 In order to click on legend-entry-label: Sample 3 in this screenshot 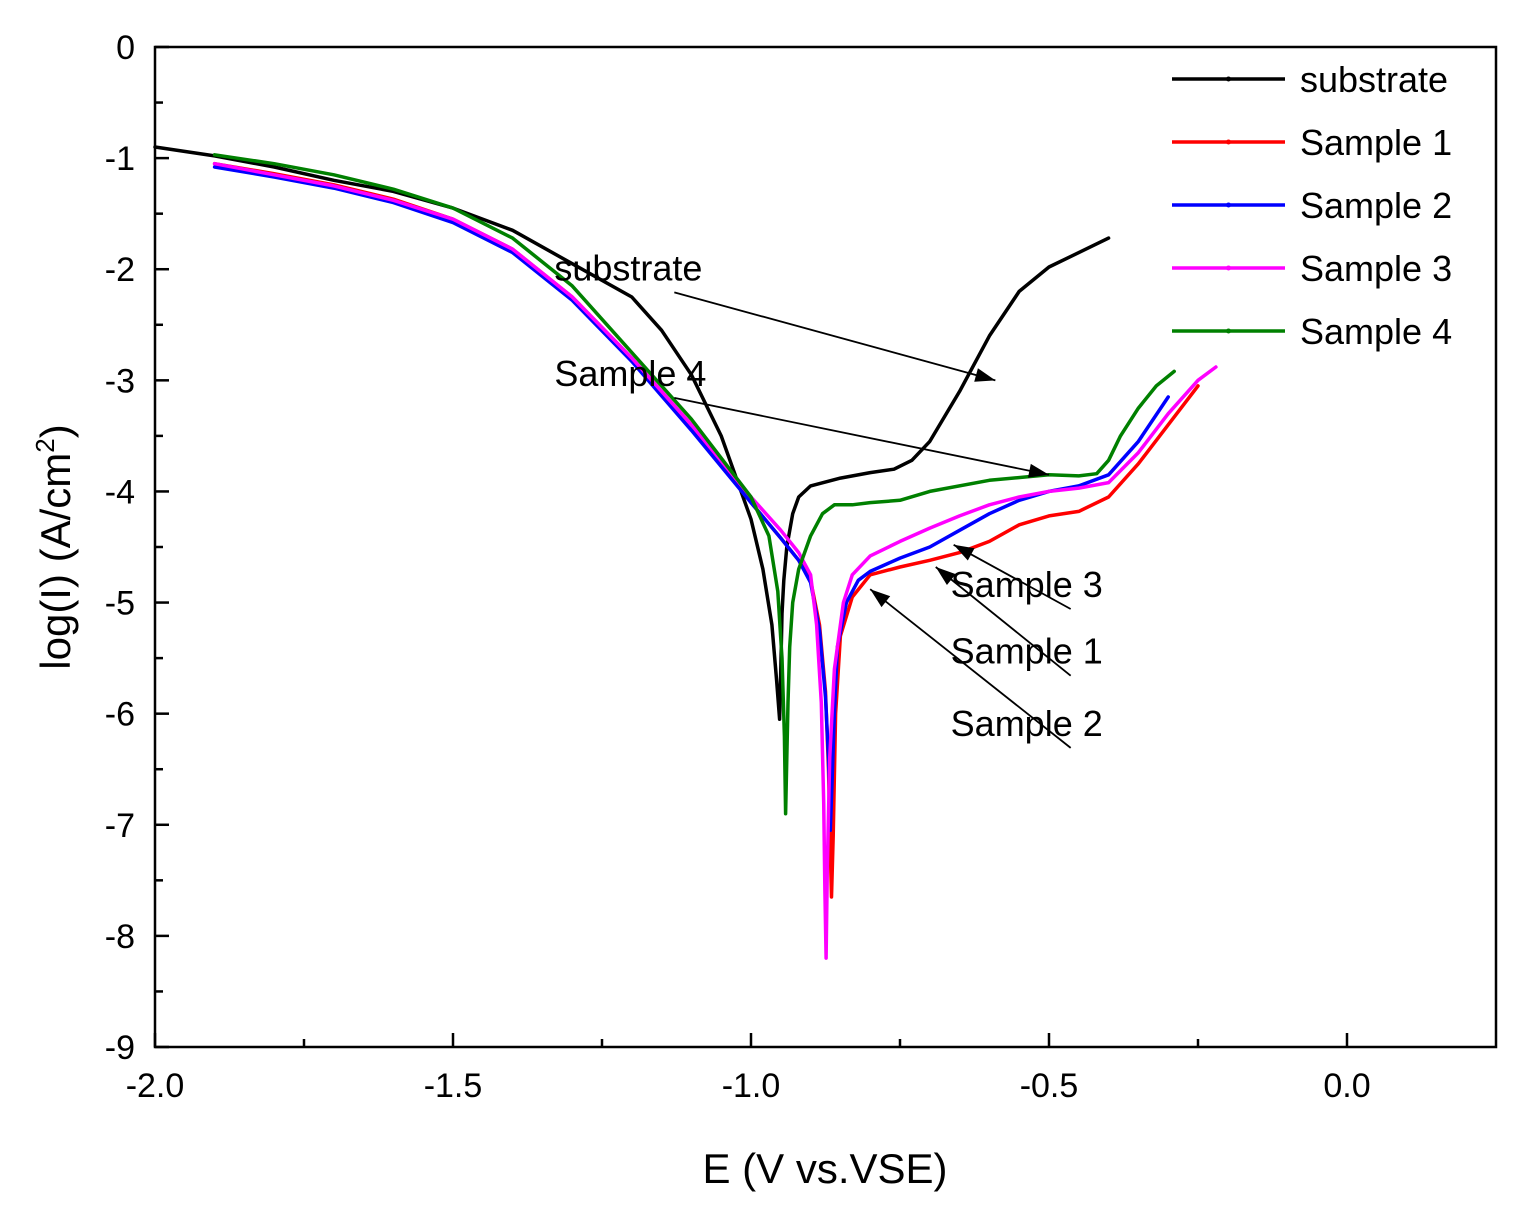, I will do `click(1376, 268)`.